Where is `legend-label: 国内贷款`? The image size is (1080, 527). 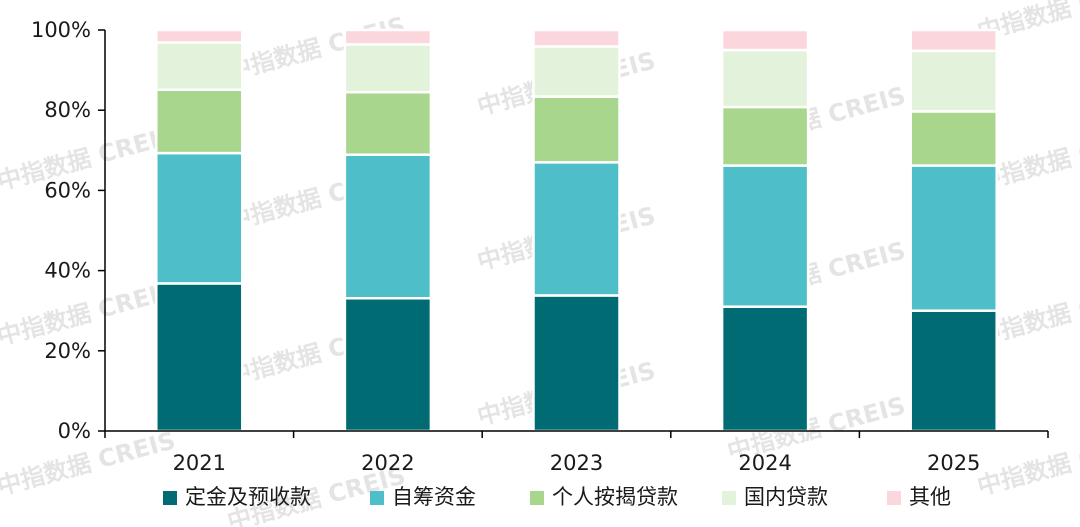
legend-label: 国内贷款 is located at coordinates (786, 497).